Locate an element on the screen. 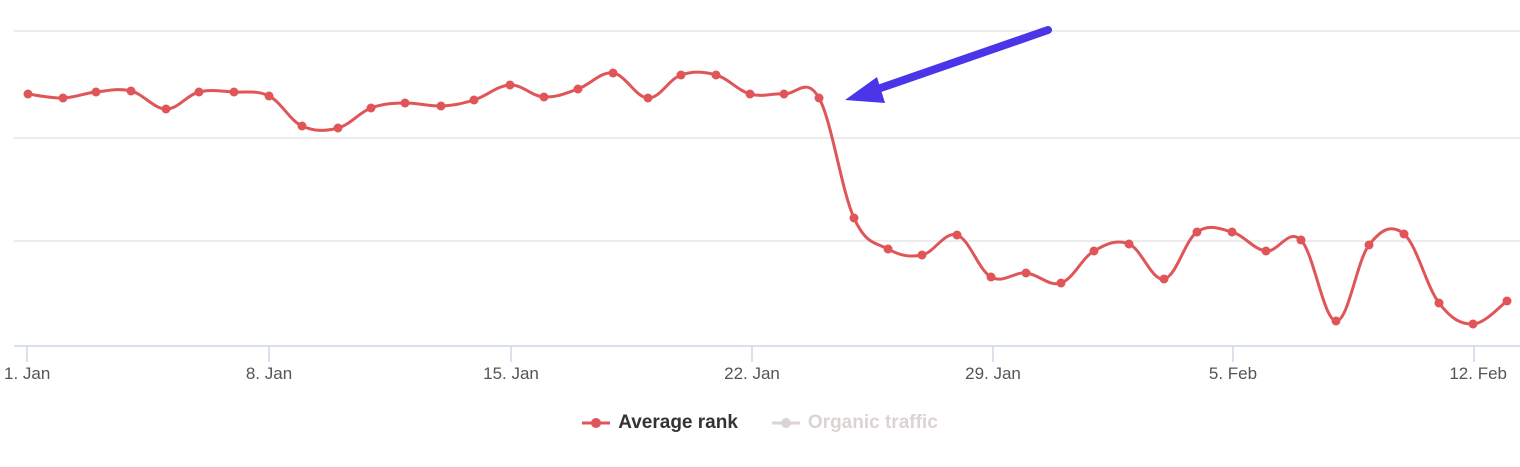 The height and width of the screenshot is (467, 1520). x-tick-label: 5. Feb is located at coordinates (1233, 373).